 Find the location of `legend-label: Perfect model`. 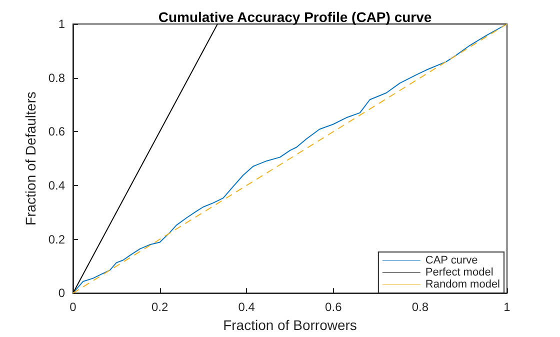

legend-label: Perfect model is located at coordinates (459, 272).